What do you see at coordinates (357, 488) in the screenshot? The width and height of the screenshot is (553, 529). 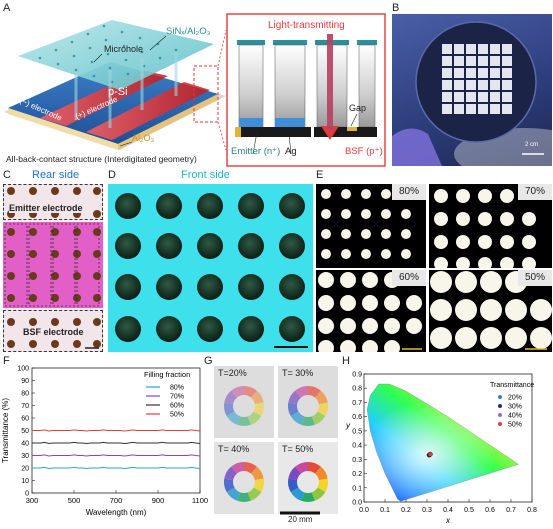 I see `y-tick-label: 0.1` at bounding box center [357, 488].